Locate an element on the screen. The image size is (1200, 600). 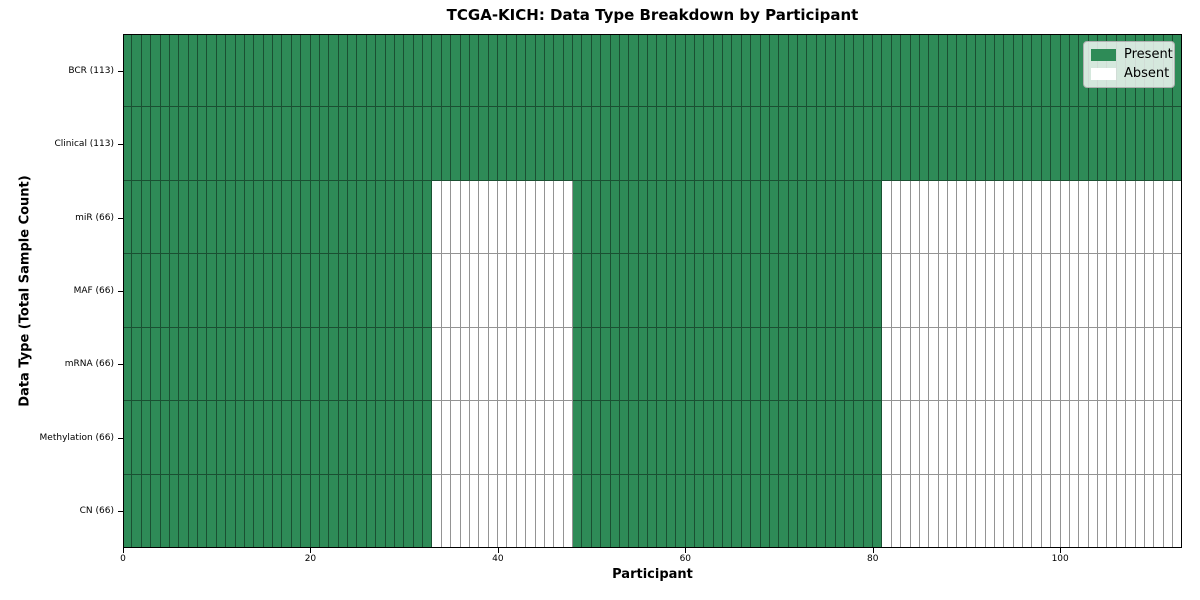
x-tick-label: 60 is located at coordinates (685, 559).